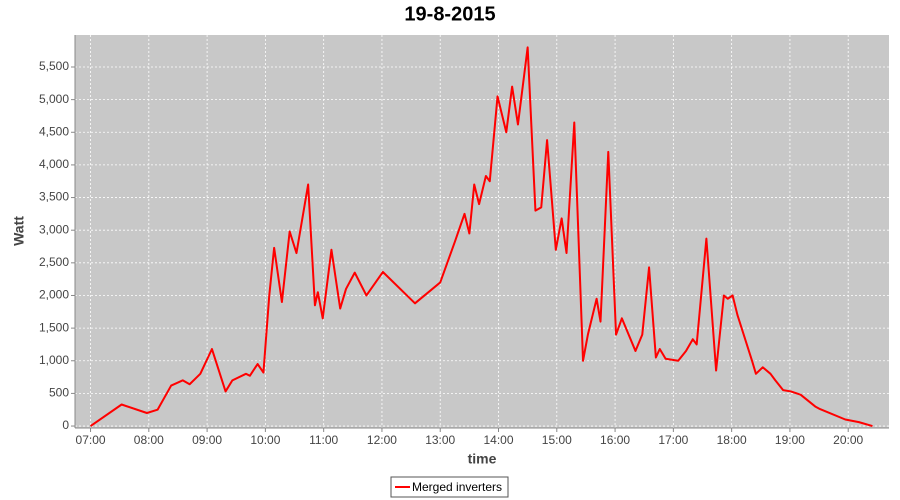  I want to click on y-tick-label: 1,000, so click(54, 360).